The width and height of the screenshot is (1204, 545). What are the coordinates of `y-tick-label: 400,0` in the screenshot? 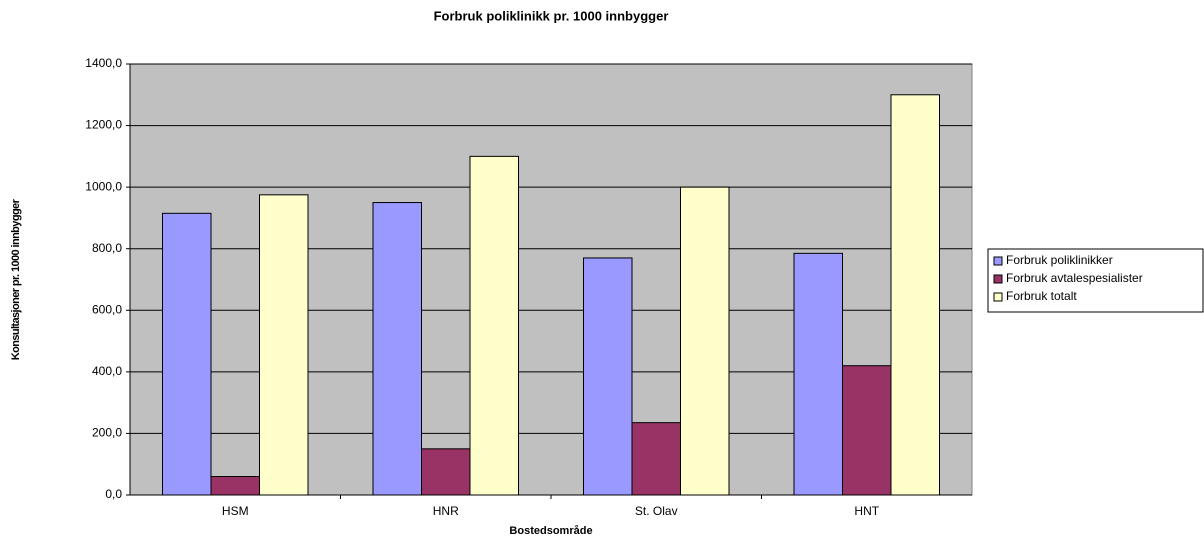 It's located at (107, 371).